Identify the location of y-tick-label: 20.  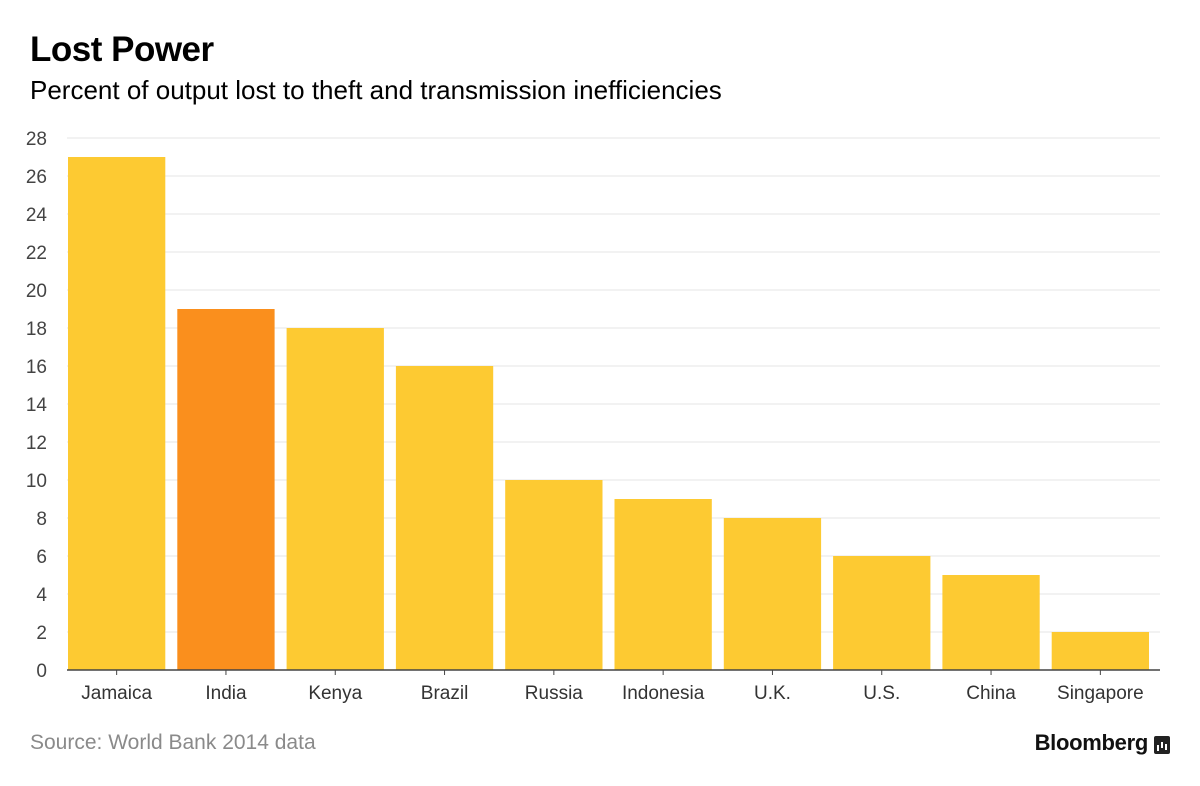
(36, 291).